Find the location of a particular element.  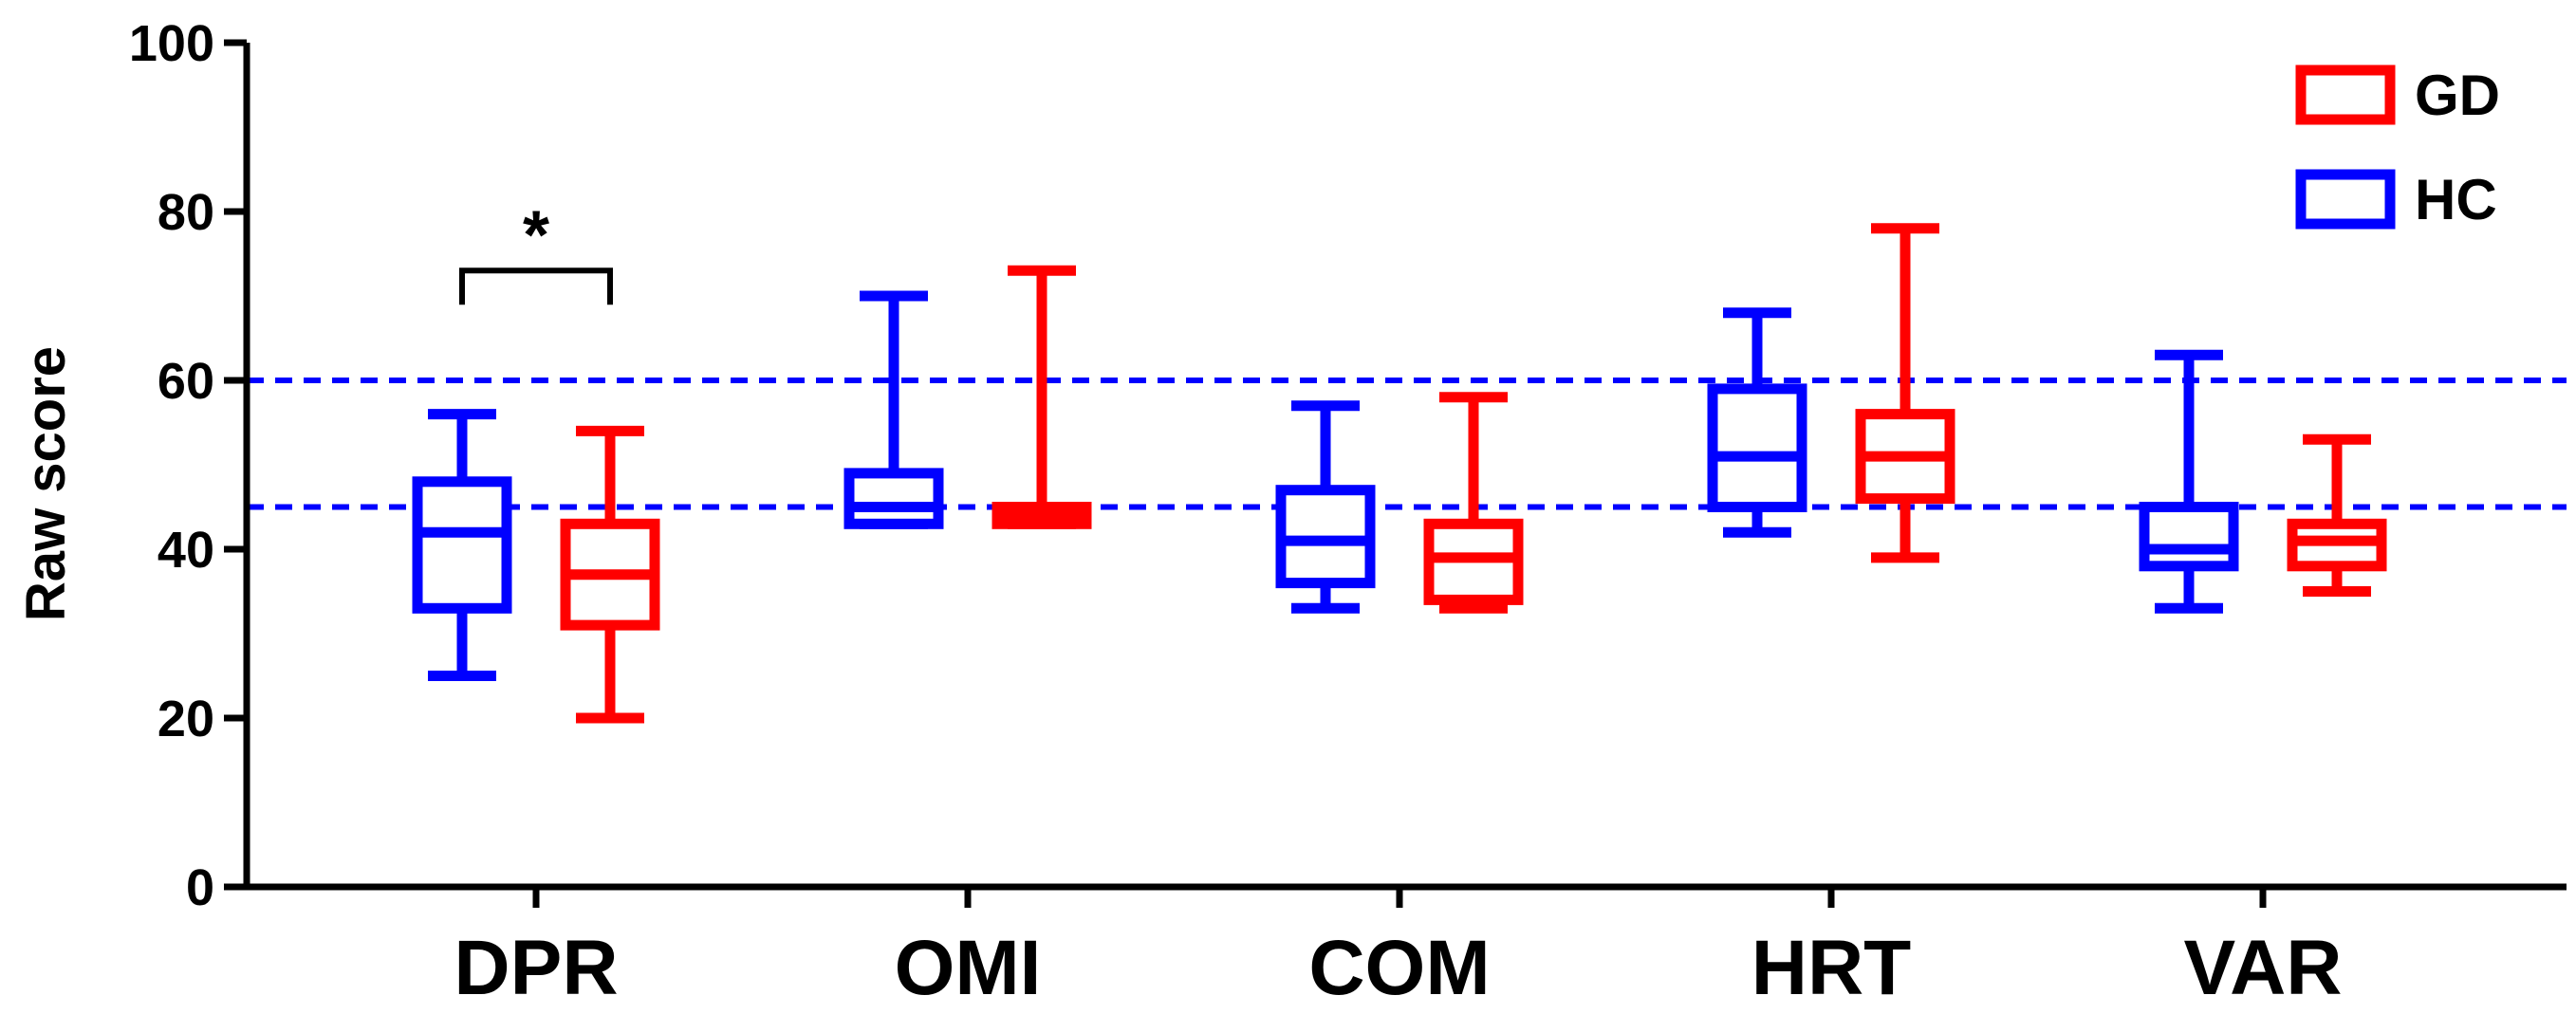

x-category-label: OMI is located at coordinates (968, 968).